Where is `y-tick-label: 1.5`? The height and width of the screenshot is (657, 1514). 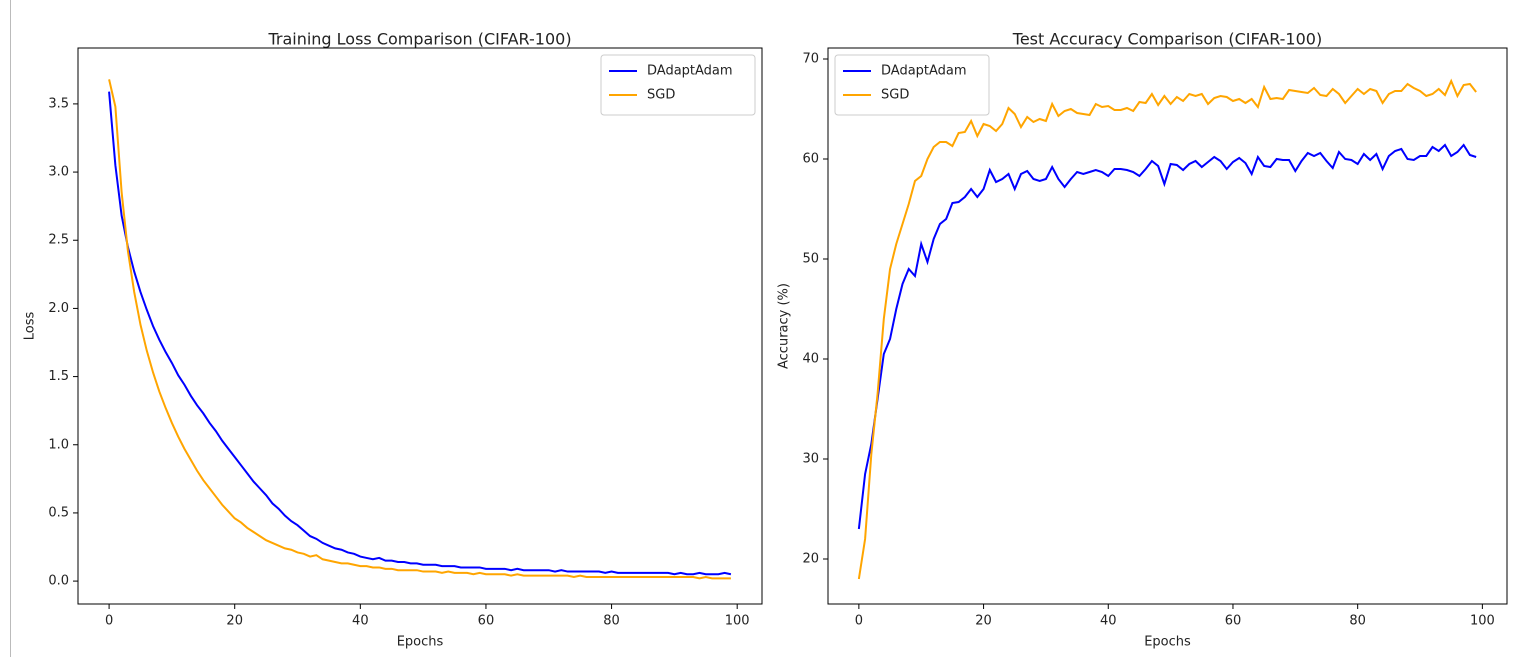 y-tick-label: 1.5 is located at coordinates (58, 376).